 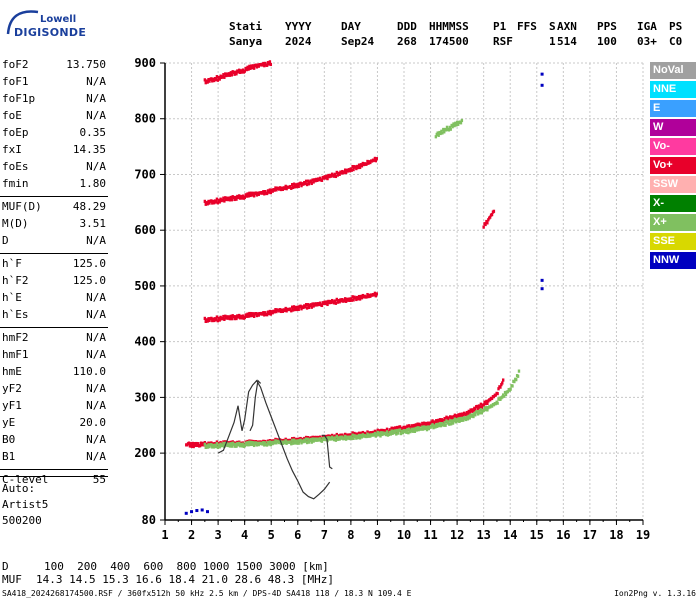 I want to click on param-row: hmE 110.0, so click(x=54, y=372).